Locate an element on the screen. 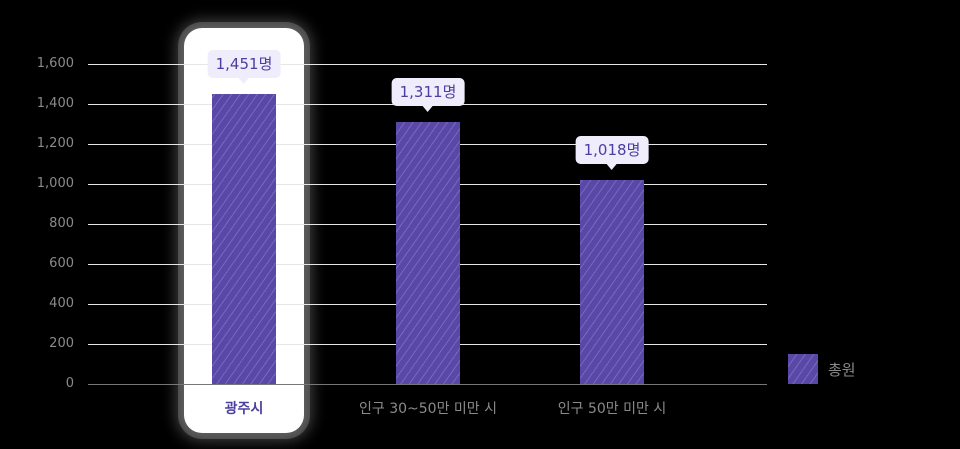 The width and height of the screenshot is (960, 449). y-tick-label: 400 is located at coordinates (61, 303).